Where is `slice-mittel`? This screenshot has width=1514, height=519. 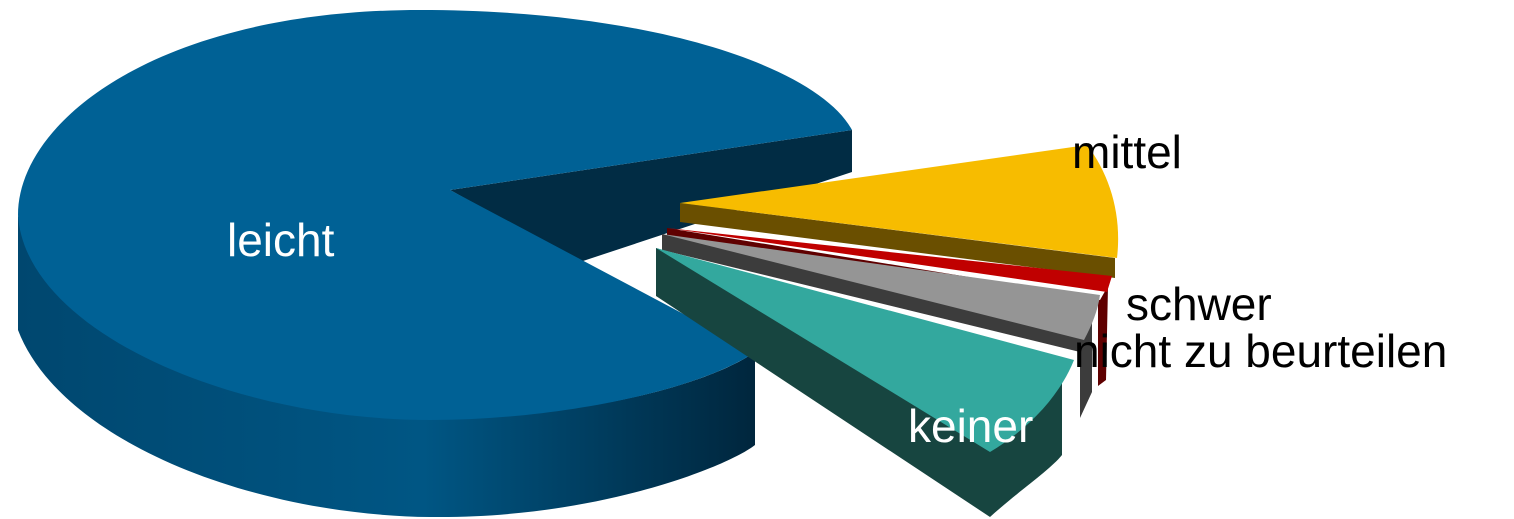
slice-mittel is located at coordinates (899, 211).